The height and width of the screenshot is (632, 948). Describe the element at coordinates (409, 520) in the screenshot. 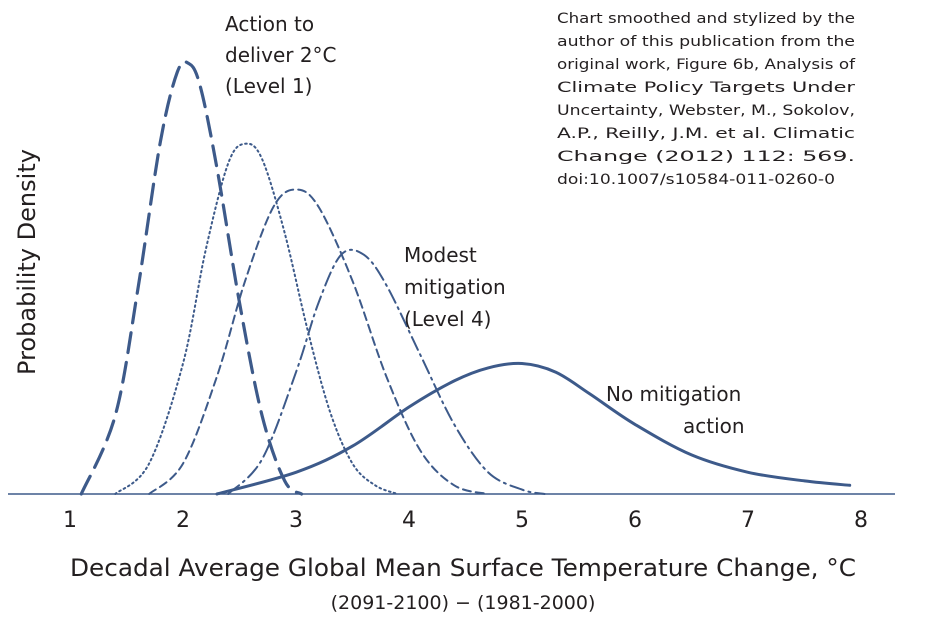

I see `x-tick-label: 4` at that location.